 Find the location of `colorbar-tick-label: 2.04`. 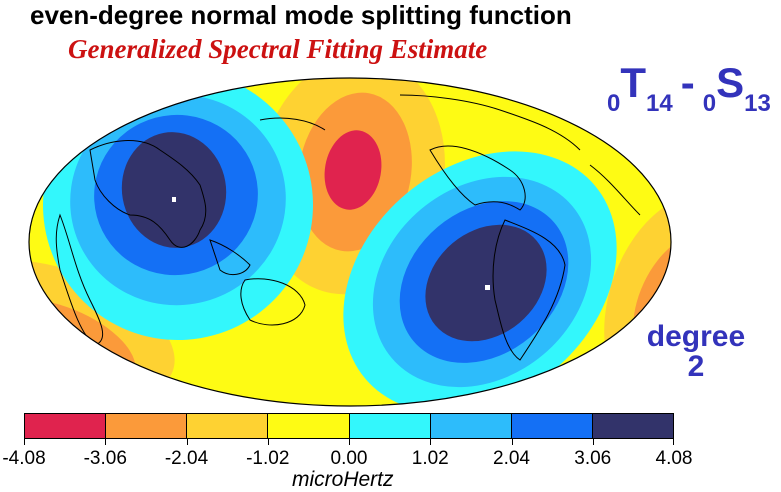

colorbar-tick-label: 2.04 is located at coordinates (511, 458).